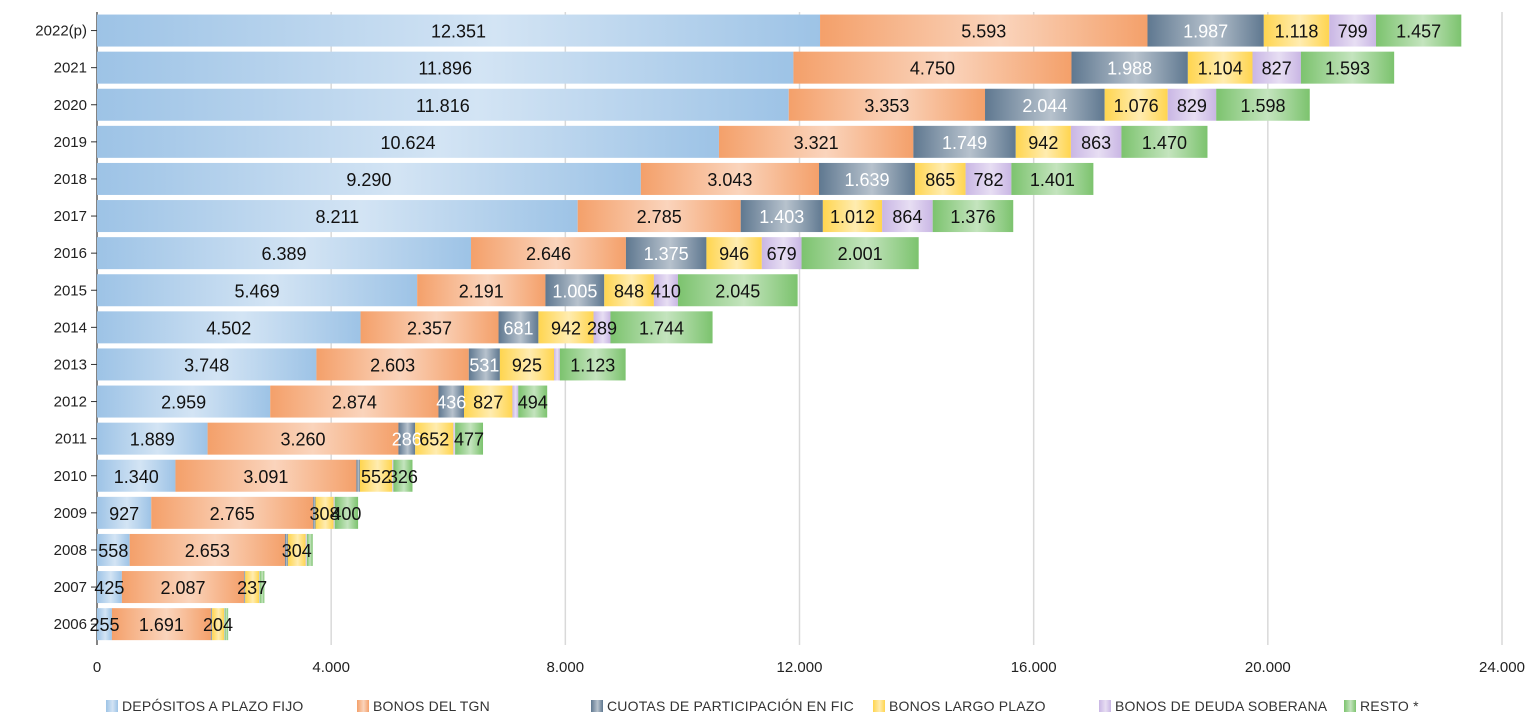 This screenshot has height=723, width=1540. I want to click on x-tick-label: 20.000, so click(1268, 667).